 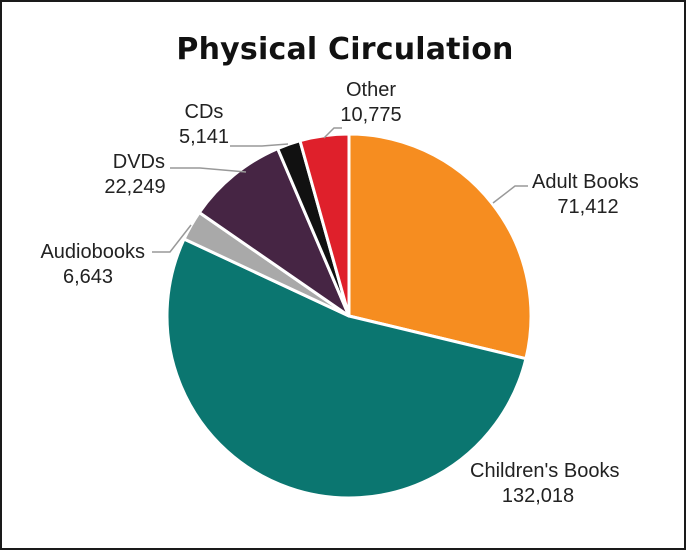 I want to click on slice-value-other: 10,775, so click(x=370, y=115).